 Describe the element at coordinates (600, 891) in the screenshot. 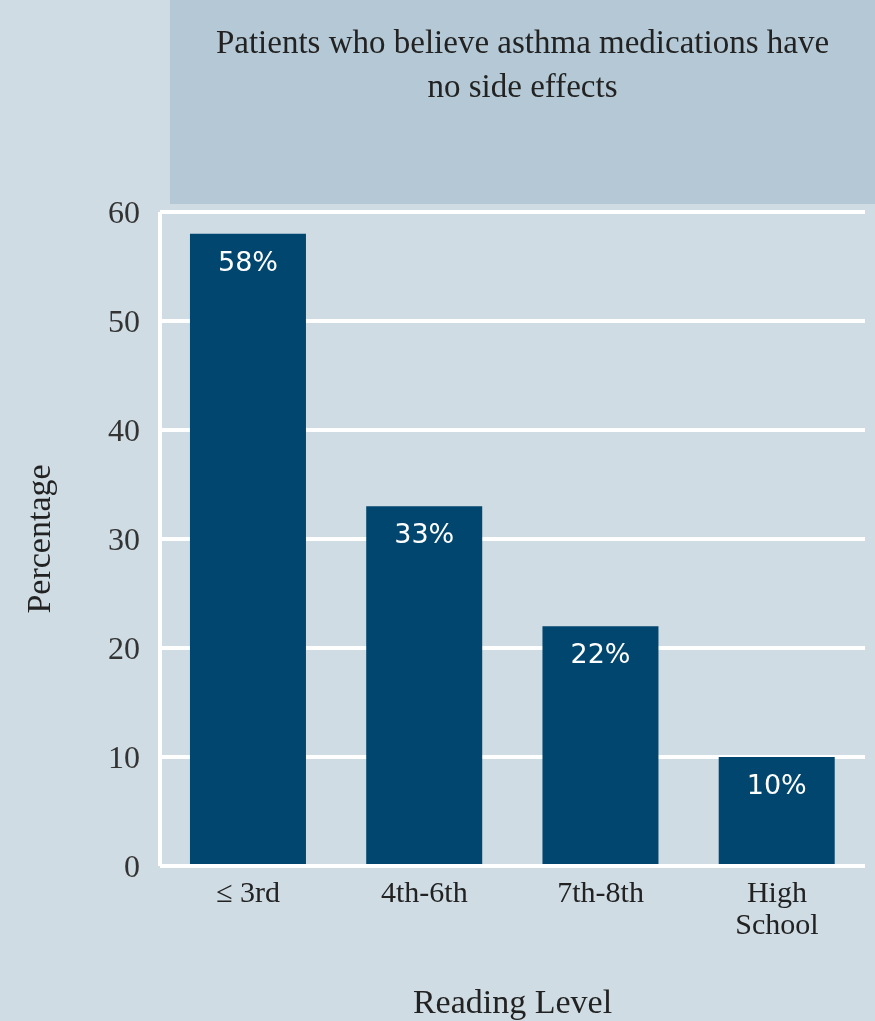

I see `x-tick-label: 7th-8th` at that location.